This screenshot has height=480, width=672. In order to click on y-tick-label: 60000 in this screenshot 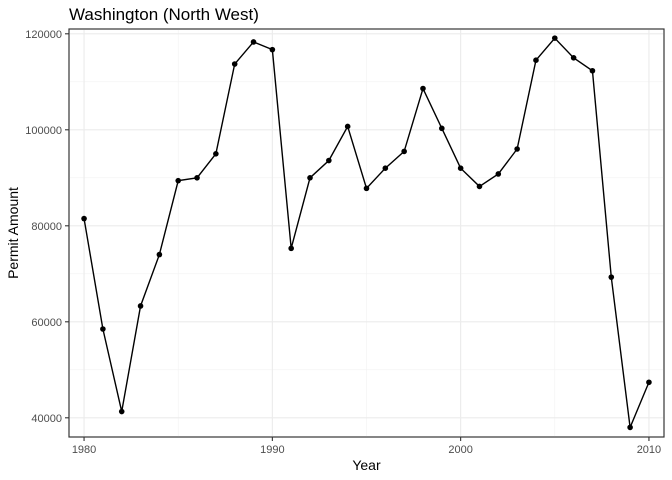, I will do `click(46, 323)`.